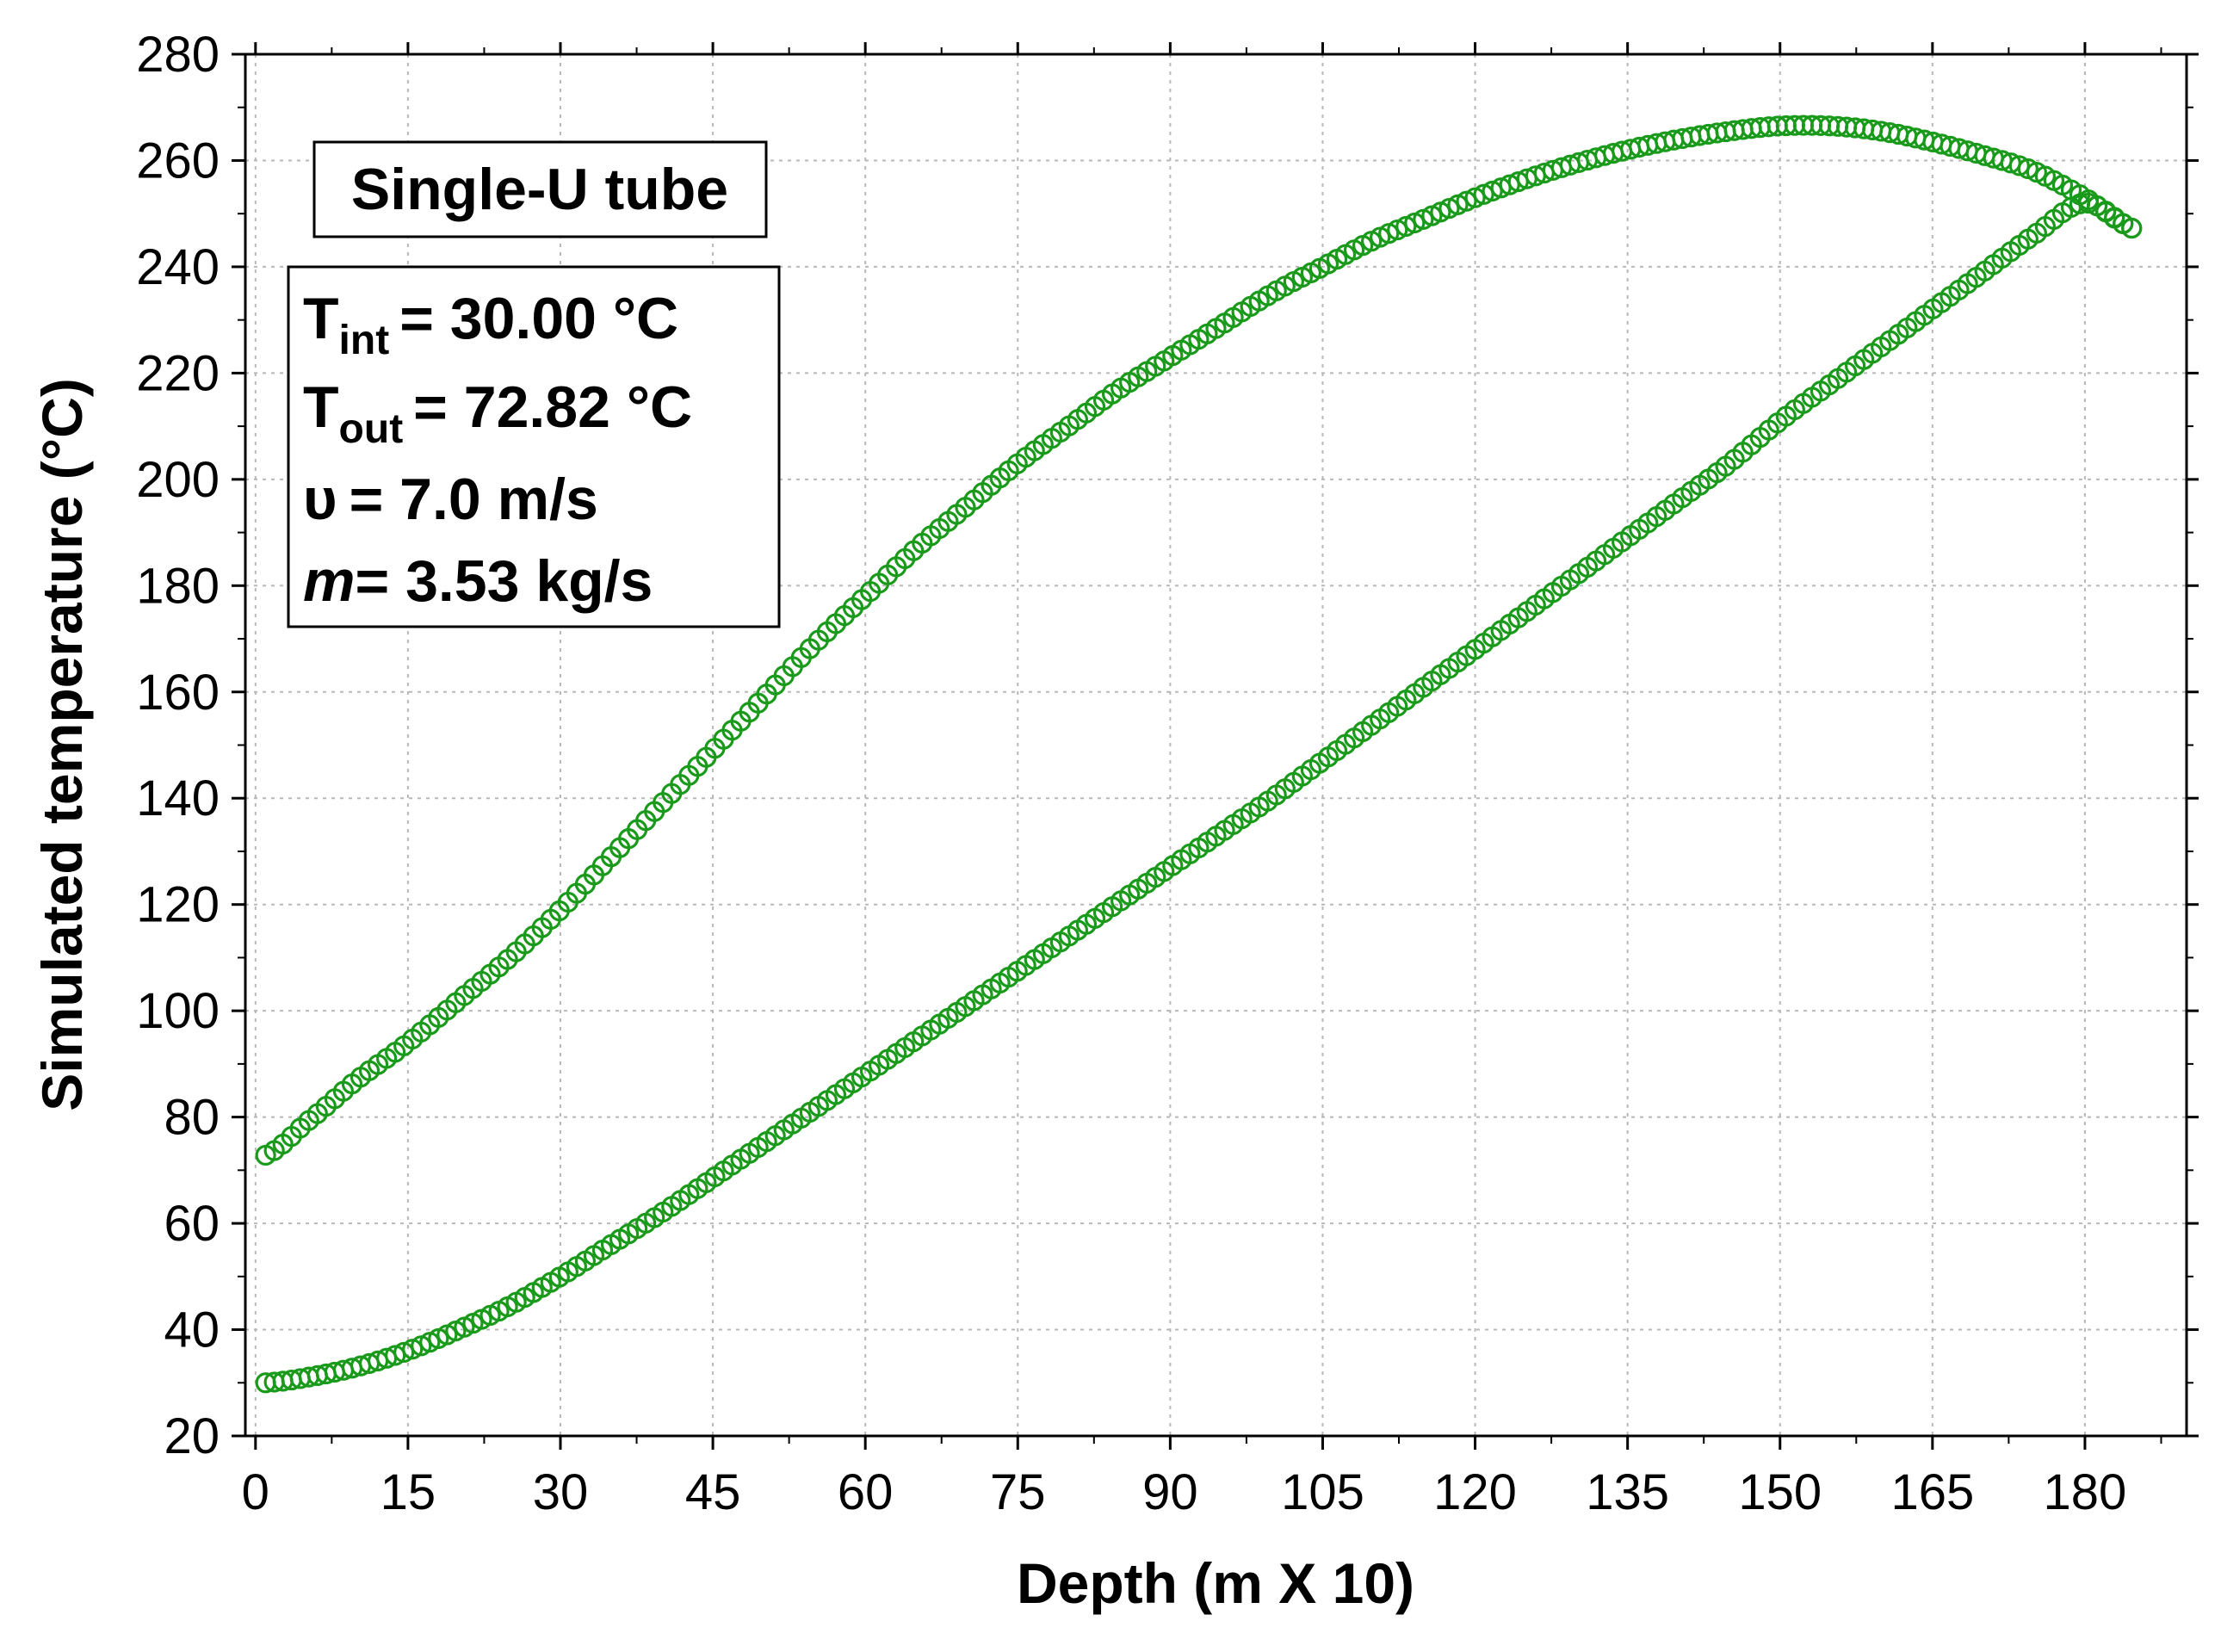 This screenshot has width=2221, height=1652. What do you see at coordinates (178, 267) in the screenshot?
I see `y-tick-label: 240` at bounding box center [178, 267].